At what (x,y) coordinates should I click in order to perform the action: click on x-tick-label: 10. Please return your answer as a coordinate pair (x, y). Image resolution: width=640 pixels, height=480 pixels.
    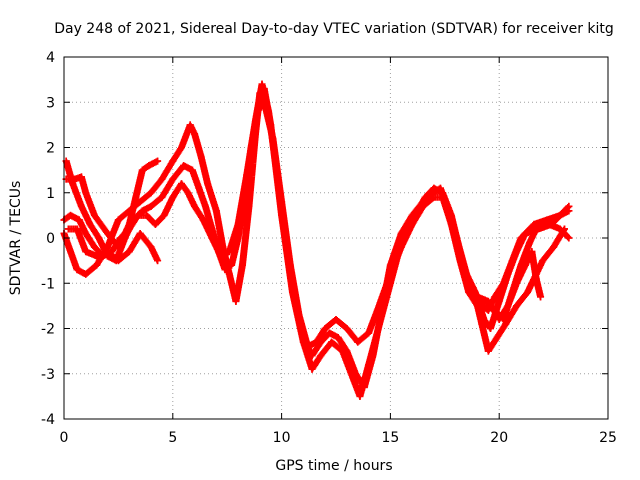
    Looking at the image, I should click on (282, 438).